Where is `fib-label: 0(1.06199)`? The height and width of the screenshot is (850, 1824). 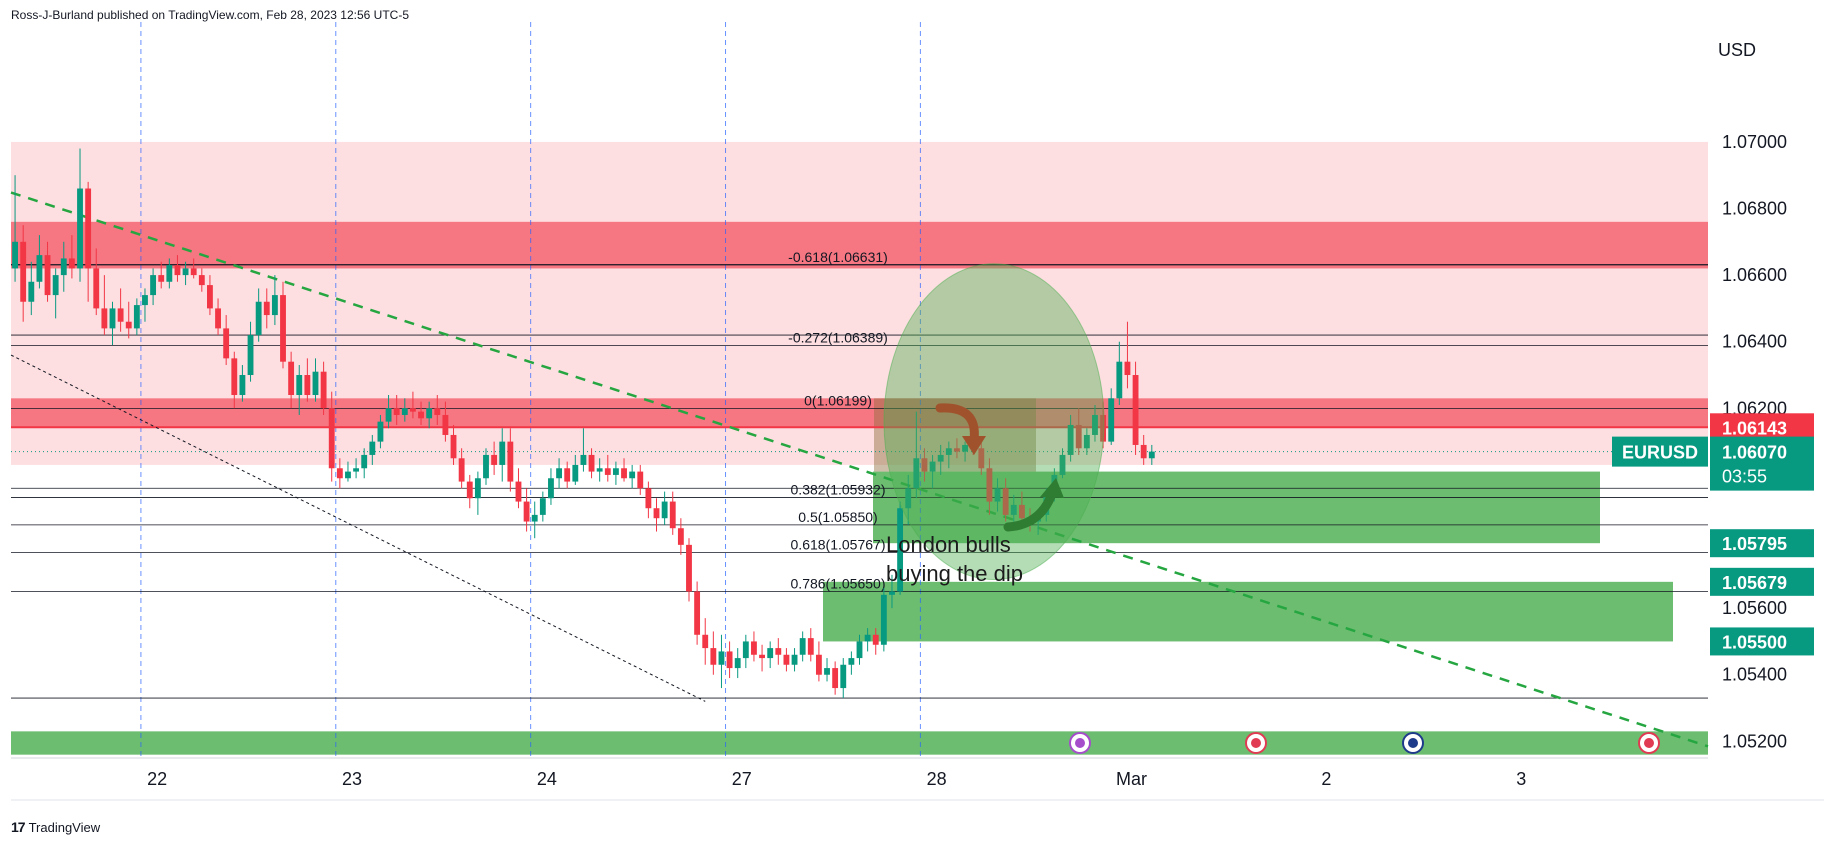 fib-label: 0(1.06199) is located at coordinates (838, 401).